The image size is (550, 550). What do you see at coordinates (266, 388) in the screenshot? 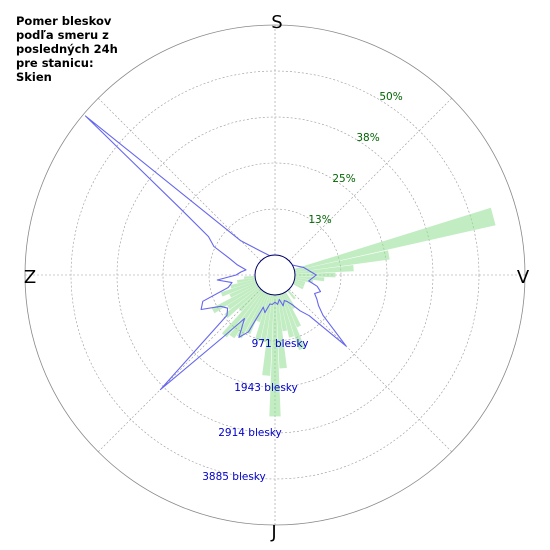
I see `count-ring-label-2: 1943 blesky` at bounding box center [266, 388].